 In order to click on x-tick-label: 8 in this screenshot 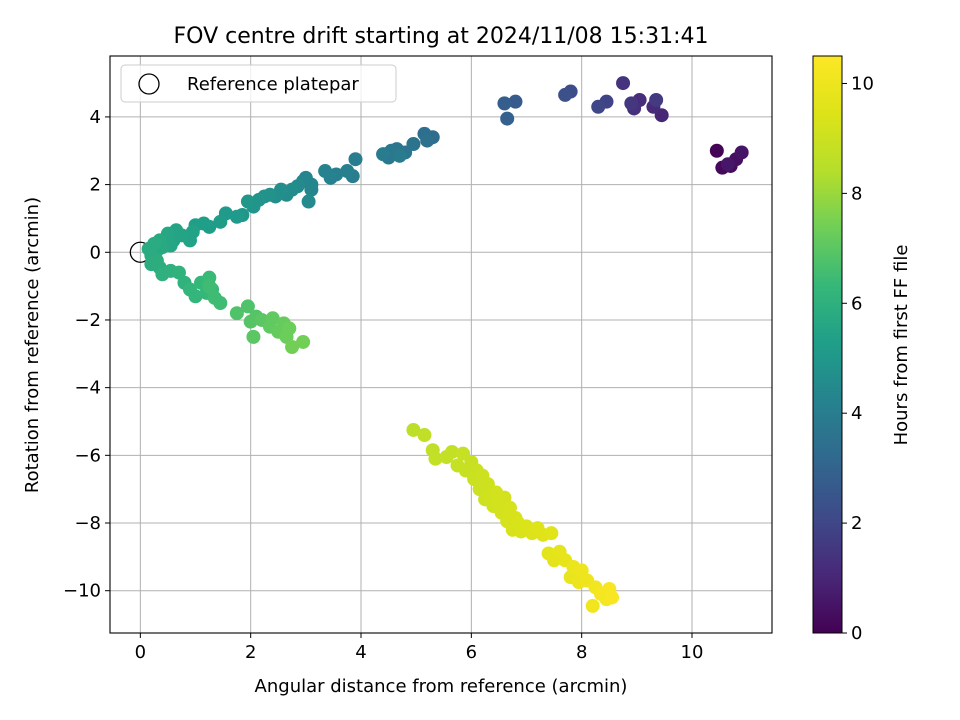, I will do `click(581, 652)`.